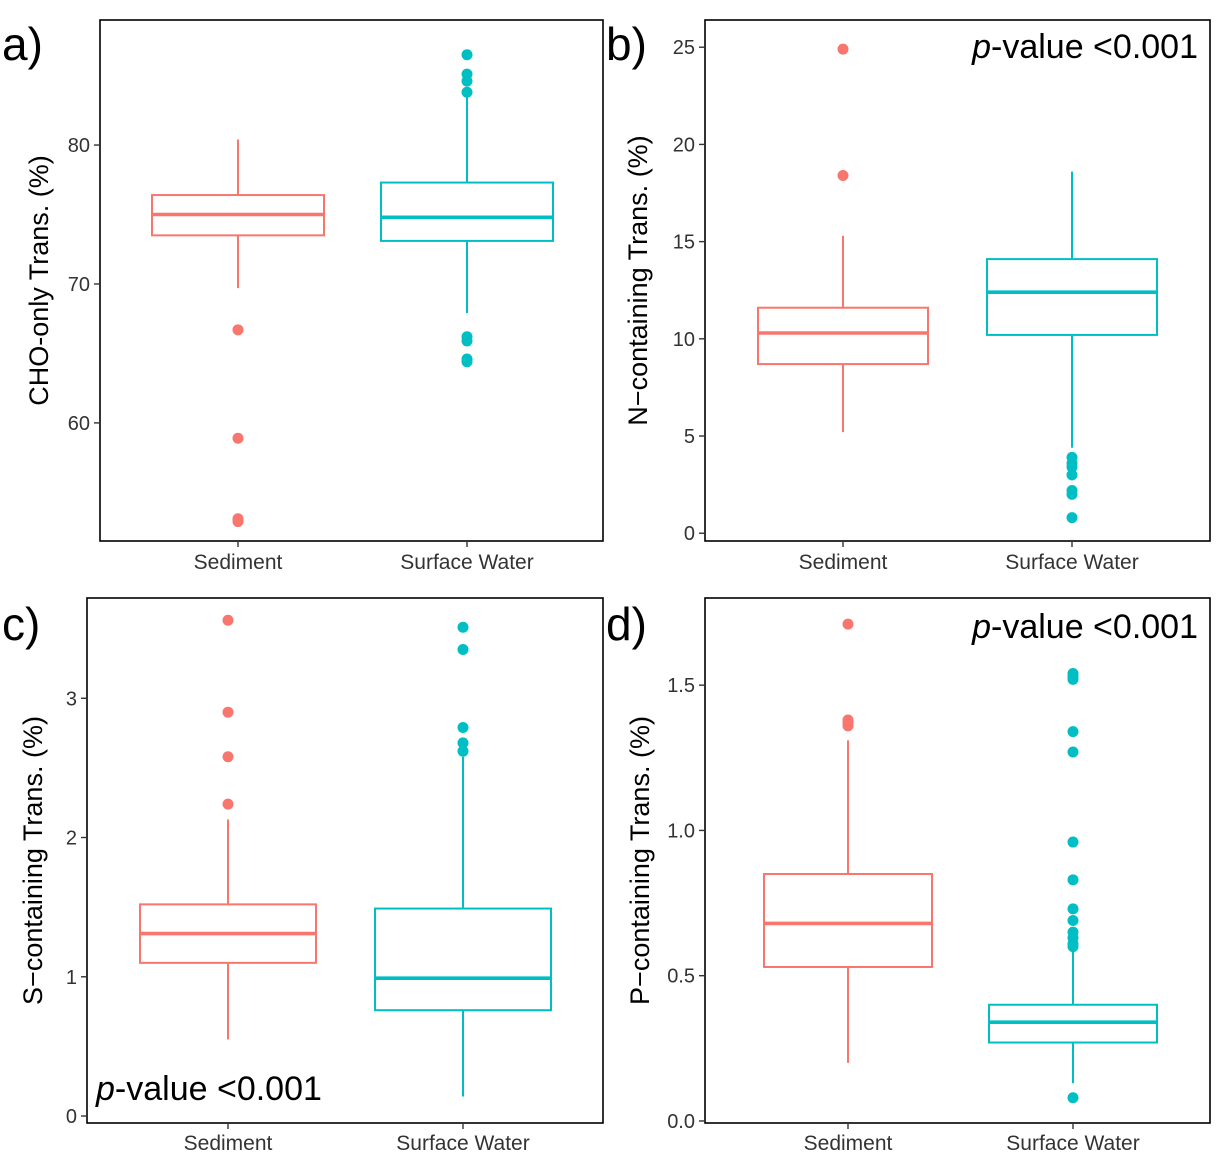 The height and width of the screenshot is (1158, 1216). I want to click on y-axis-title: P−containing Trans. (%), so click(640, 860).